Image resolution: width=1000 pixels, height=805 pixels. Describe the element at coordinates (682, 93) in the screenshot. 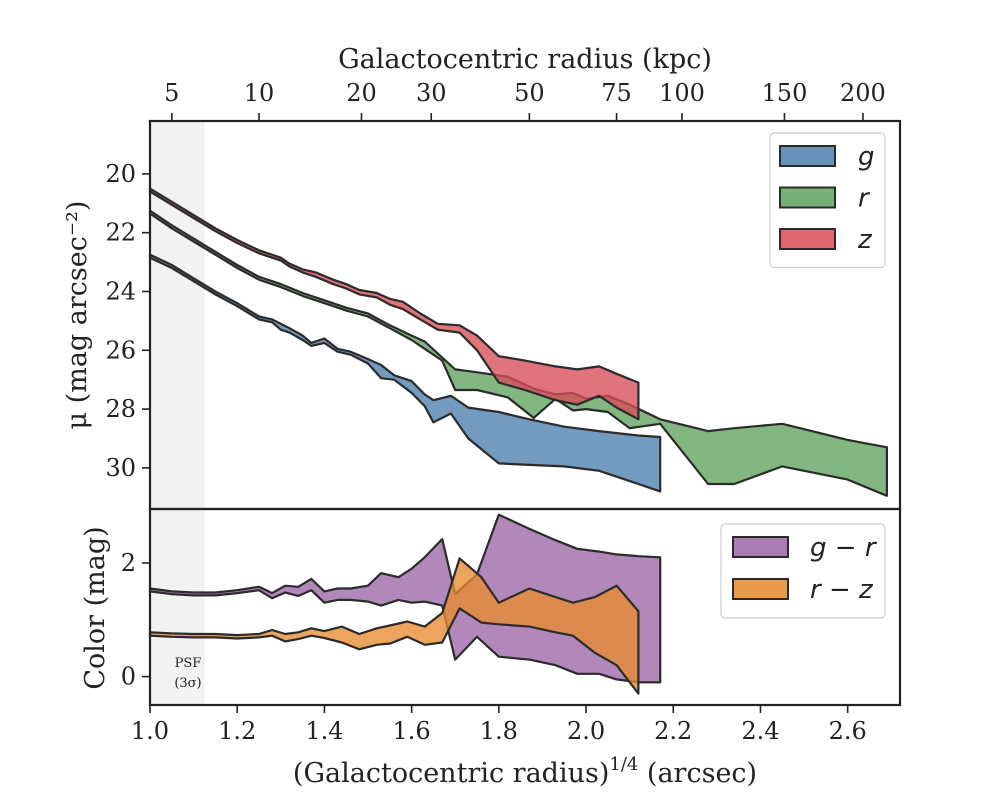

I see `top-tick-label: 100` at that location.